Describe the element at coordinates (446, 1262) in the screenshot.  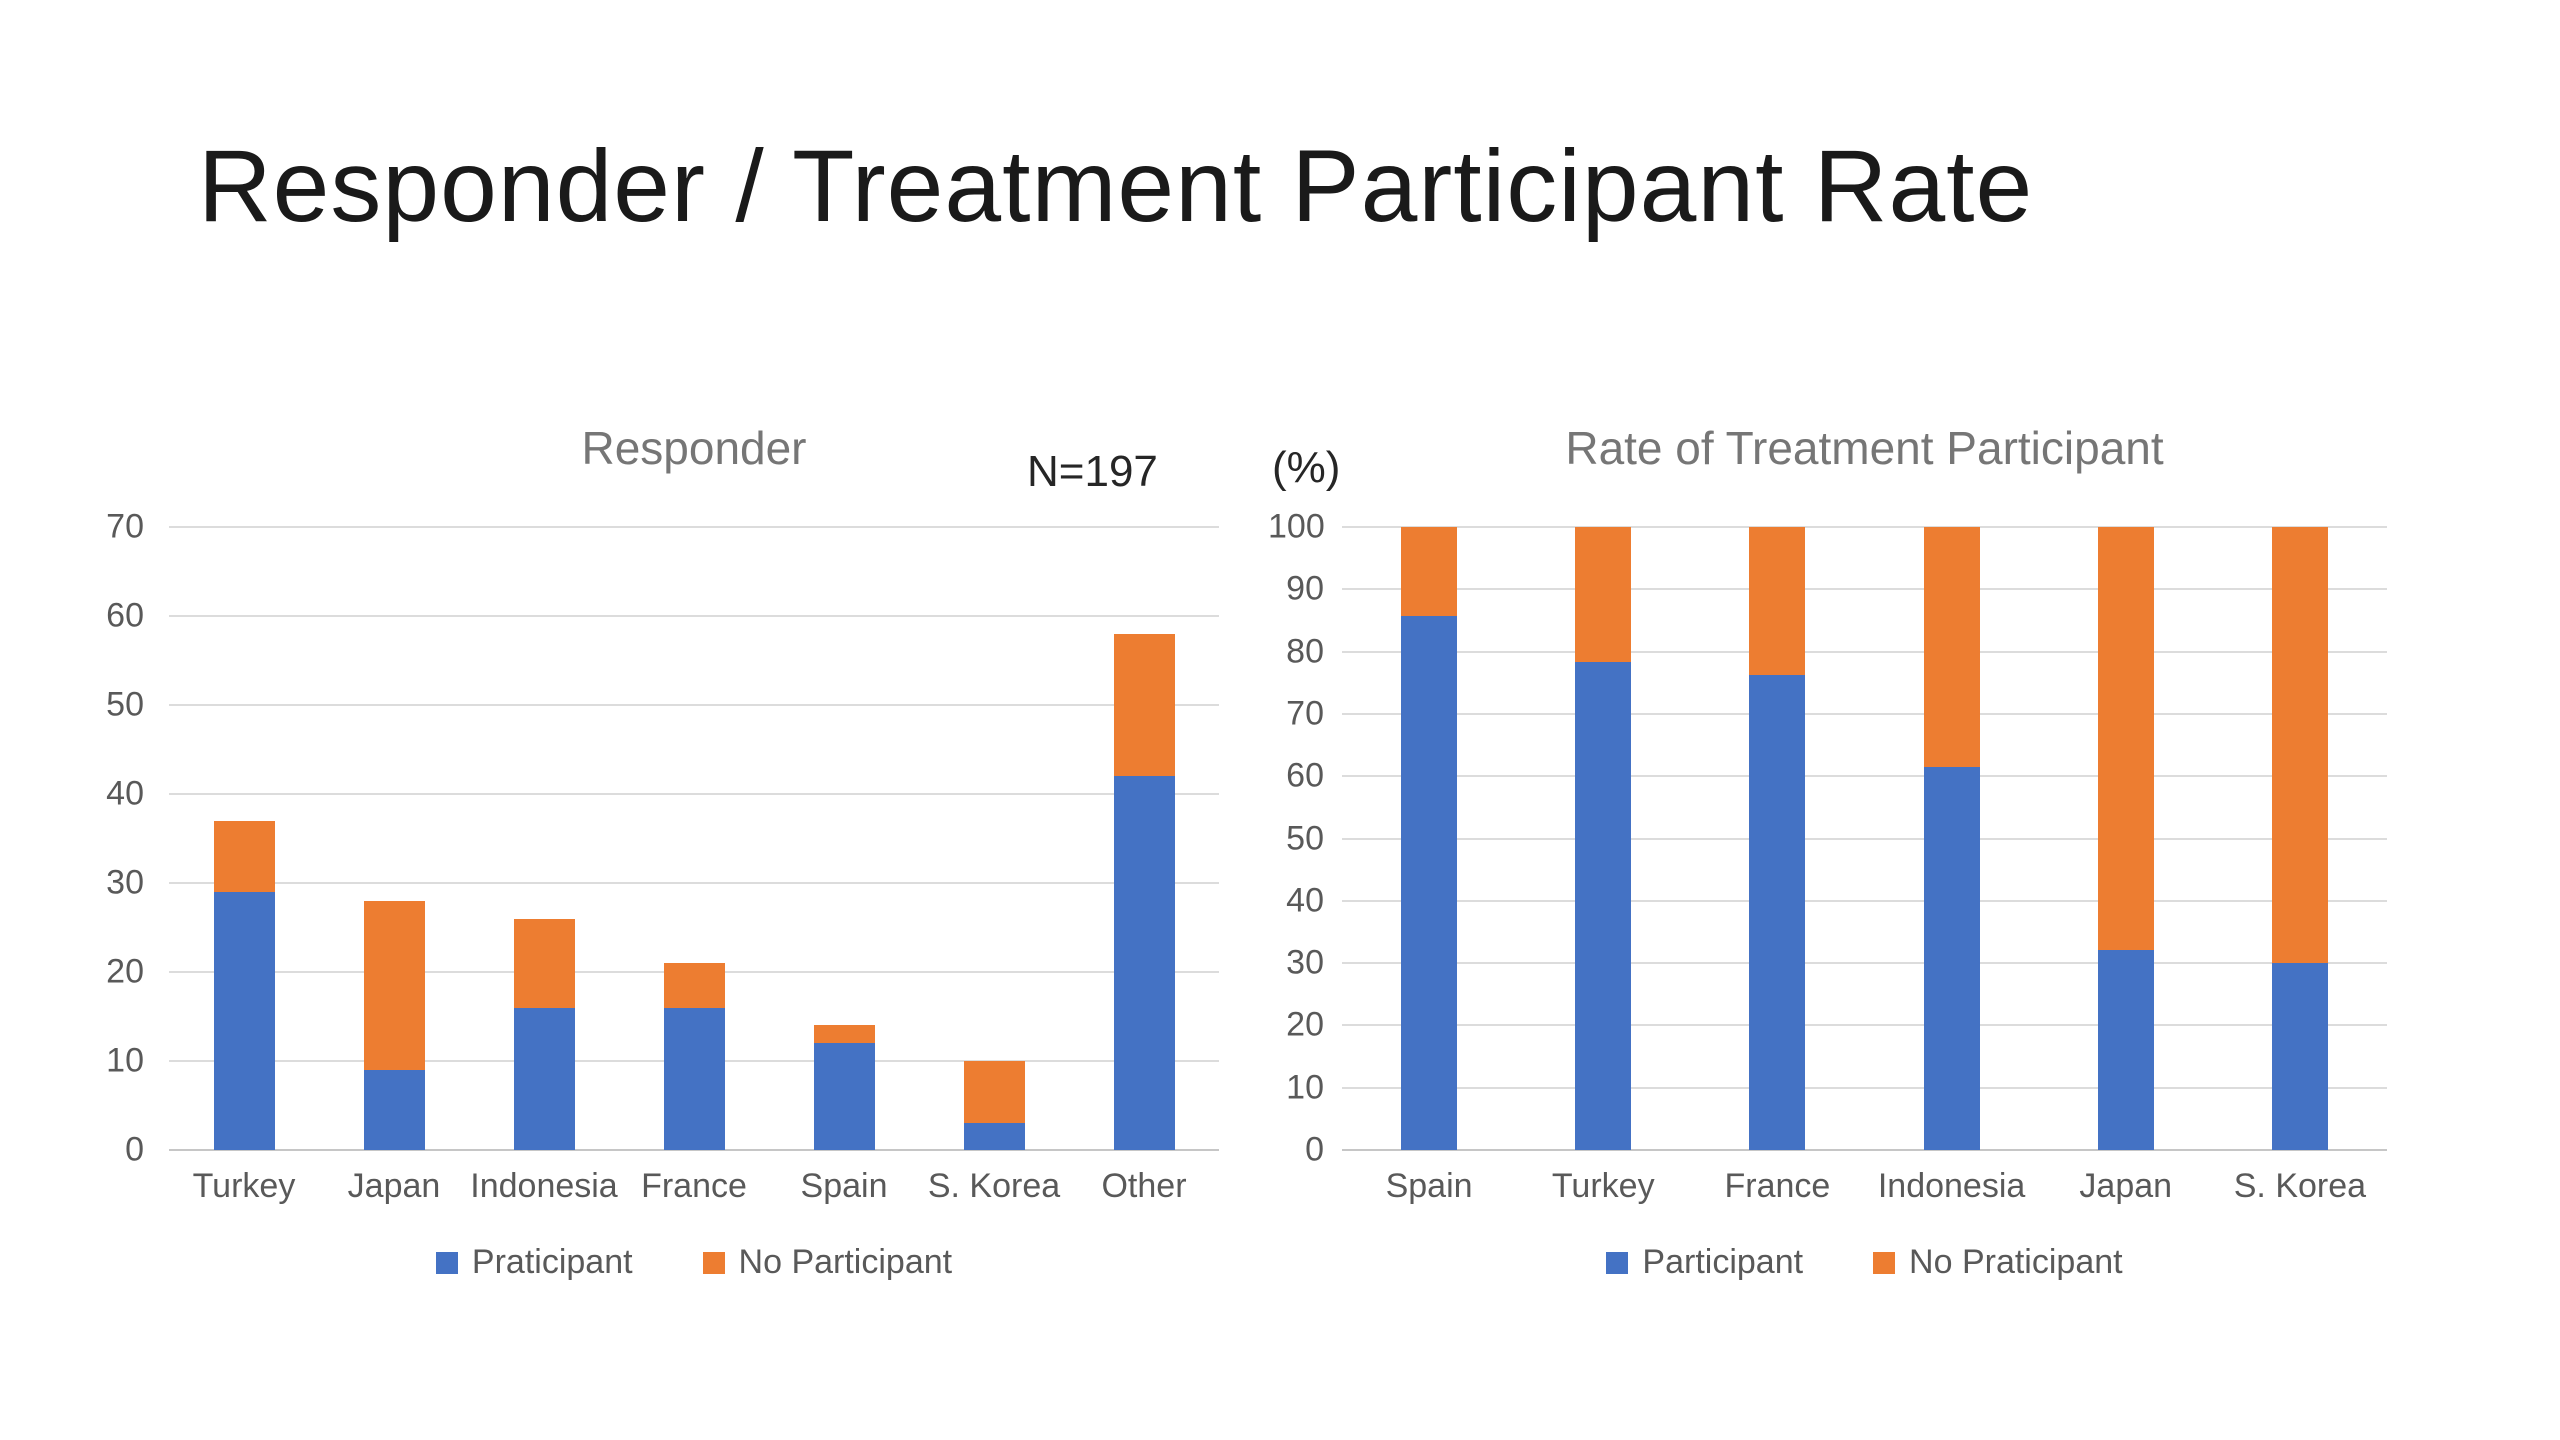
I see `legend-swatch-praticipant` at that location.